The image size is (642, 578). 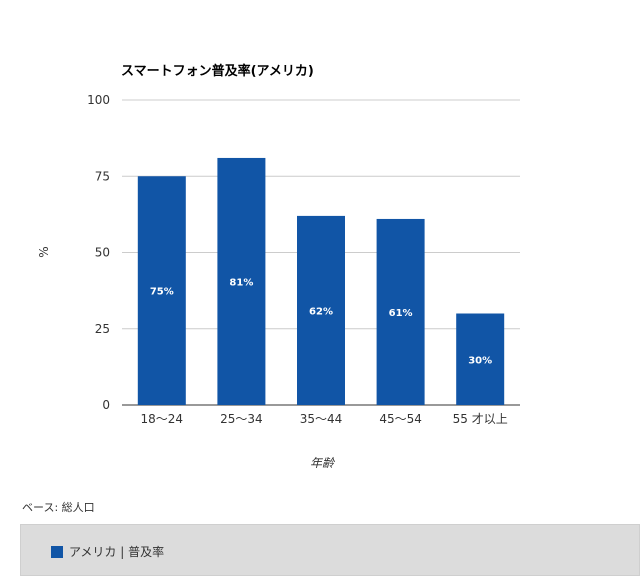 I want to click on data-label: 61%, so click(x=401, y=313).